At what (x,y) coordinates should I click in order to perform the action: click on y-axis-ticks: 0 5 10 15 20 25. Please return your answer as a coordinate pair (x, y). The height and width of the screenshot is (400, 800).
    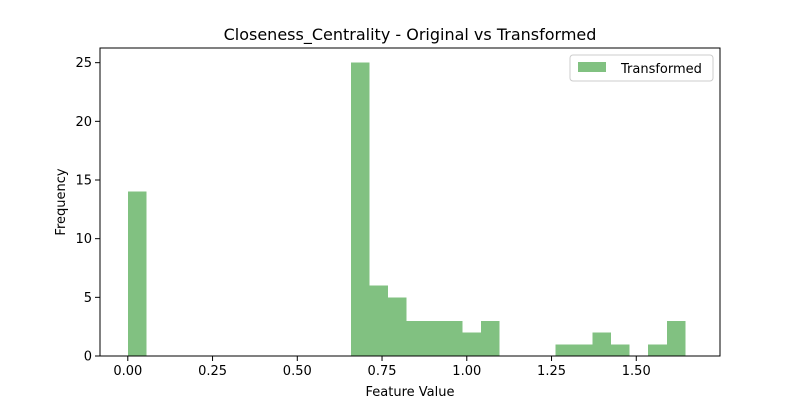
    Looking at the image, I should click on (87, 210).